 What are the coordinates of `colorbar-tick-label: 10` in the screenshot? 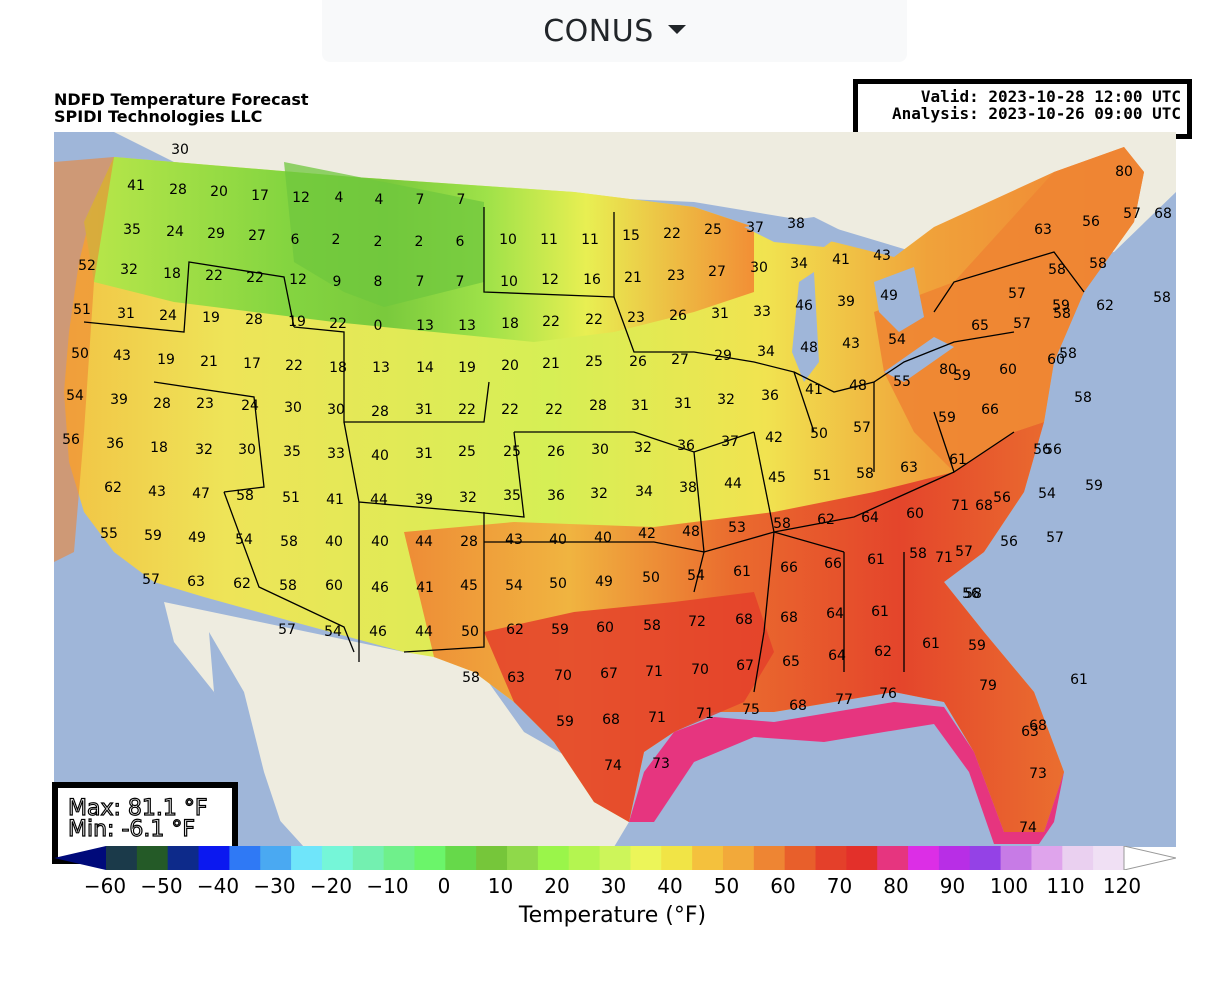 It's located at (500, 886).